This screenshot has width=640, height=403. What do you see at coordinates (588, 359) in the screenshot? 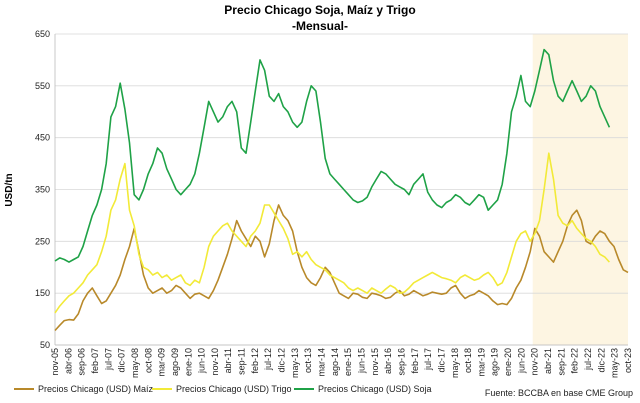
I see `x-tick-label: jul-22` at bounding box center [588, 359].